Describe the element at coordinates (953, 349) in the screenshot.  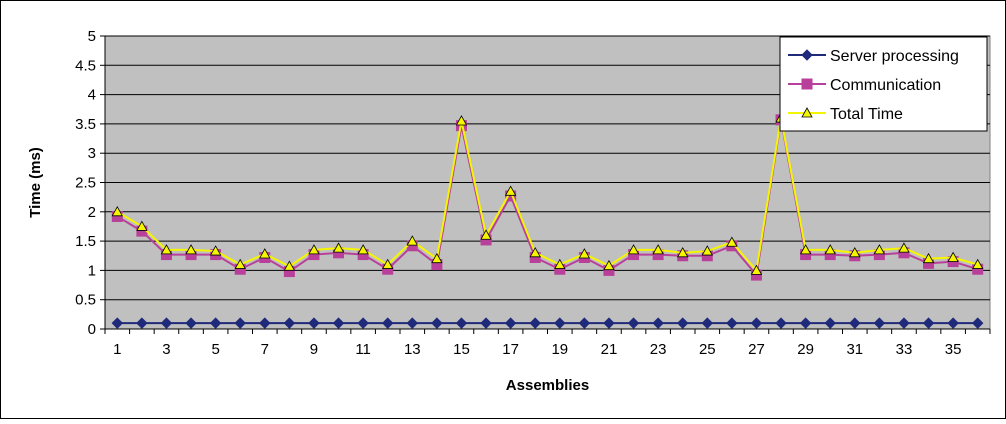
I see `x-tick-label: 35` at that location.